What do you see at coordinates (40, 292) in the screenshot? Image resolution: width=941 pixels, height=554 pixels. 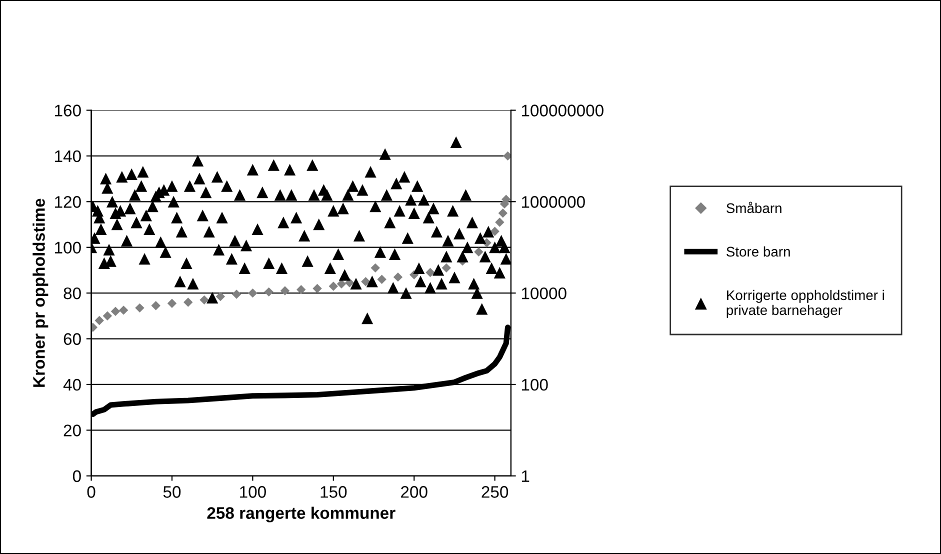 I see `y-axis-title: Kroner pr oppholdstime` at bounding box center [40, 292].